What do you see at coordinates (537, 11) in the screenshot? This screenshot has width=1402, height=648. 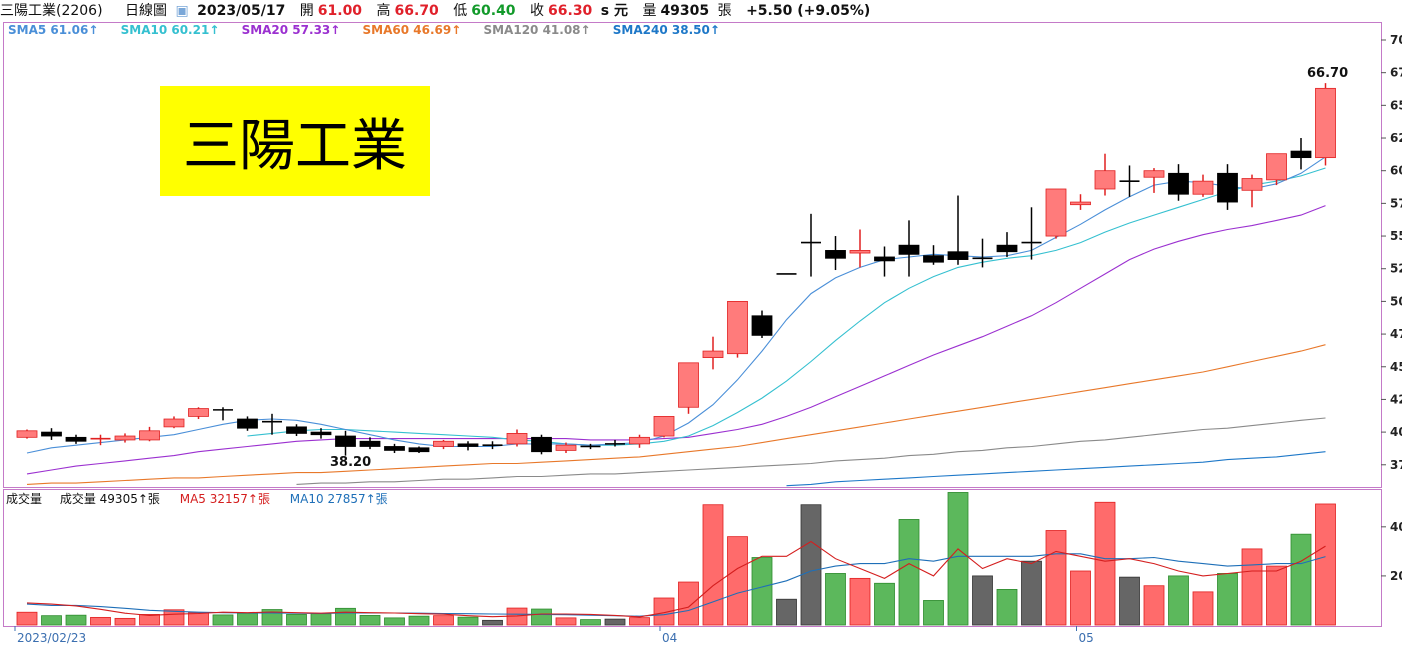 I see `close-label: 收` at bounding box center [537, 11].